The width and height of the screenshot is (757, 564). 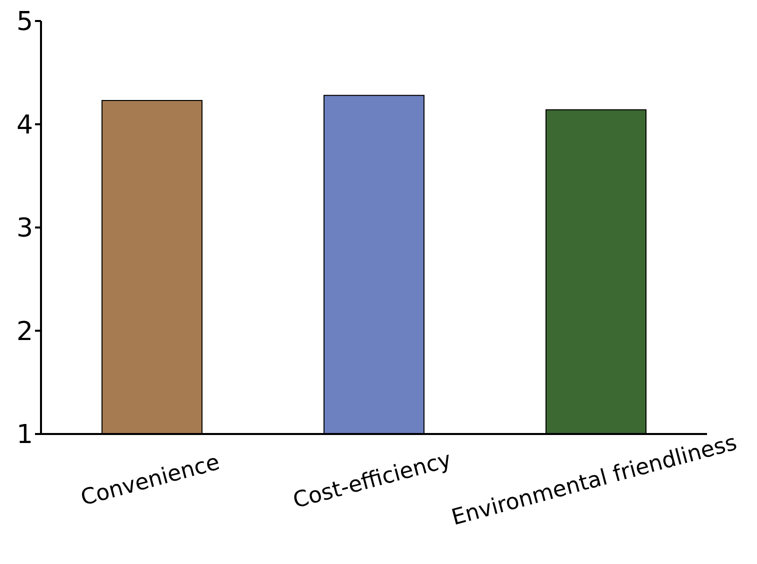 I want to click on y-tick-label: 4, so click(x=24, y=125).